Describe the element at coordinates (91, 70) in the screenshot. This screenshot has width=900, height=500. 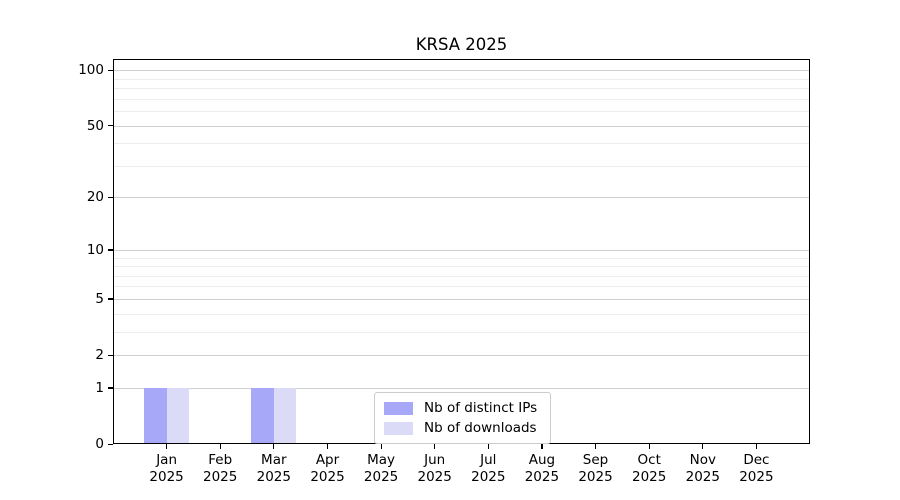
I see `y-tick-label: 100` at that location.